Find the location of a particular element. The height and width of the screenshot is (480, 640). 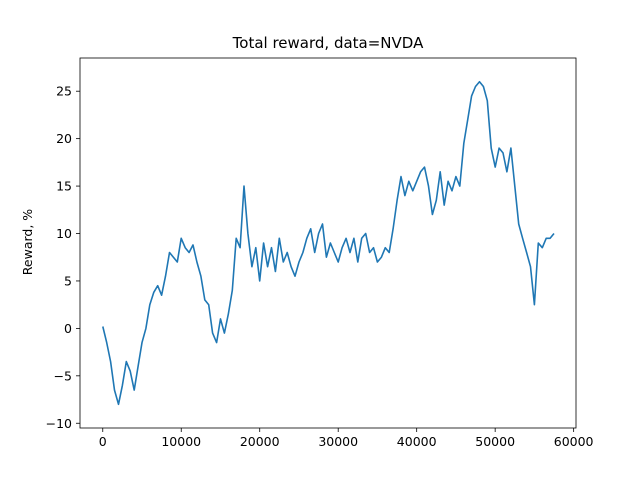

chart-title: Total reward, data=NVDA is located at coordinates (328, 43).